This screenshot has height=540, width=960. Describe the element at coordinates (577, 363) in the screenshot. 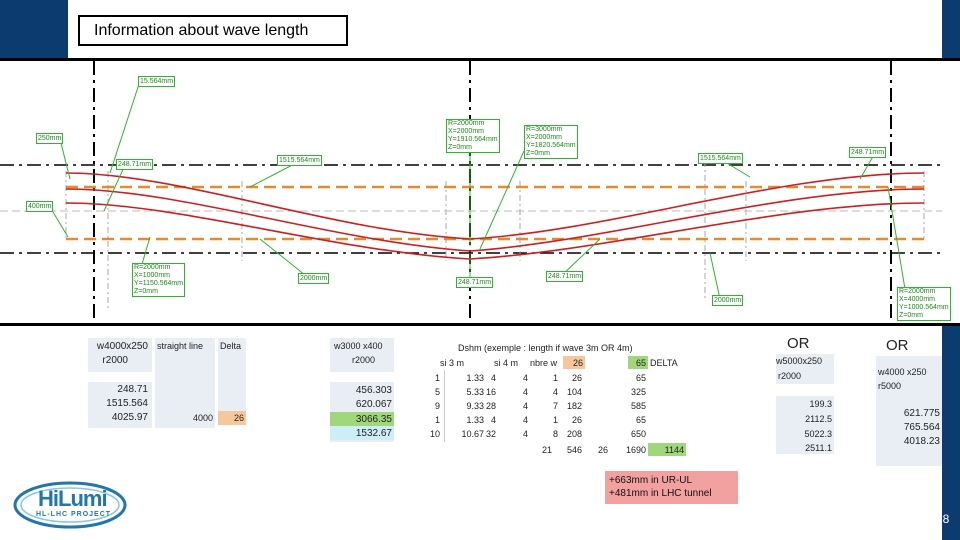

I see `dshm-header: 26` at that location.